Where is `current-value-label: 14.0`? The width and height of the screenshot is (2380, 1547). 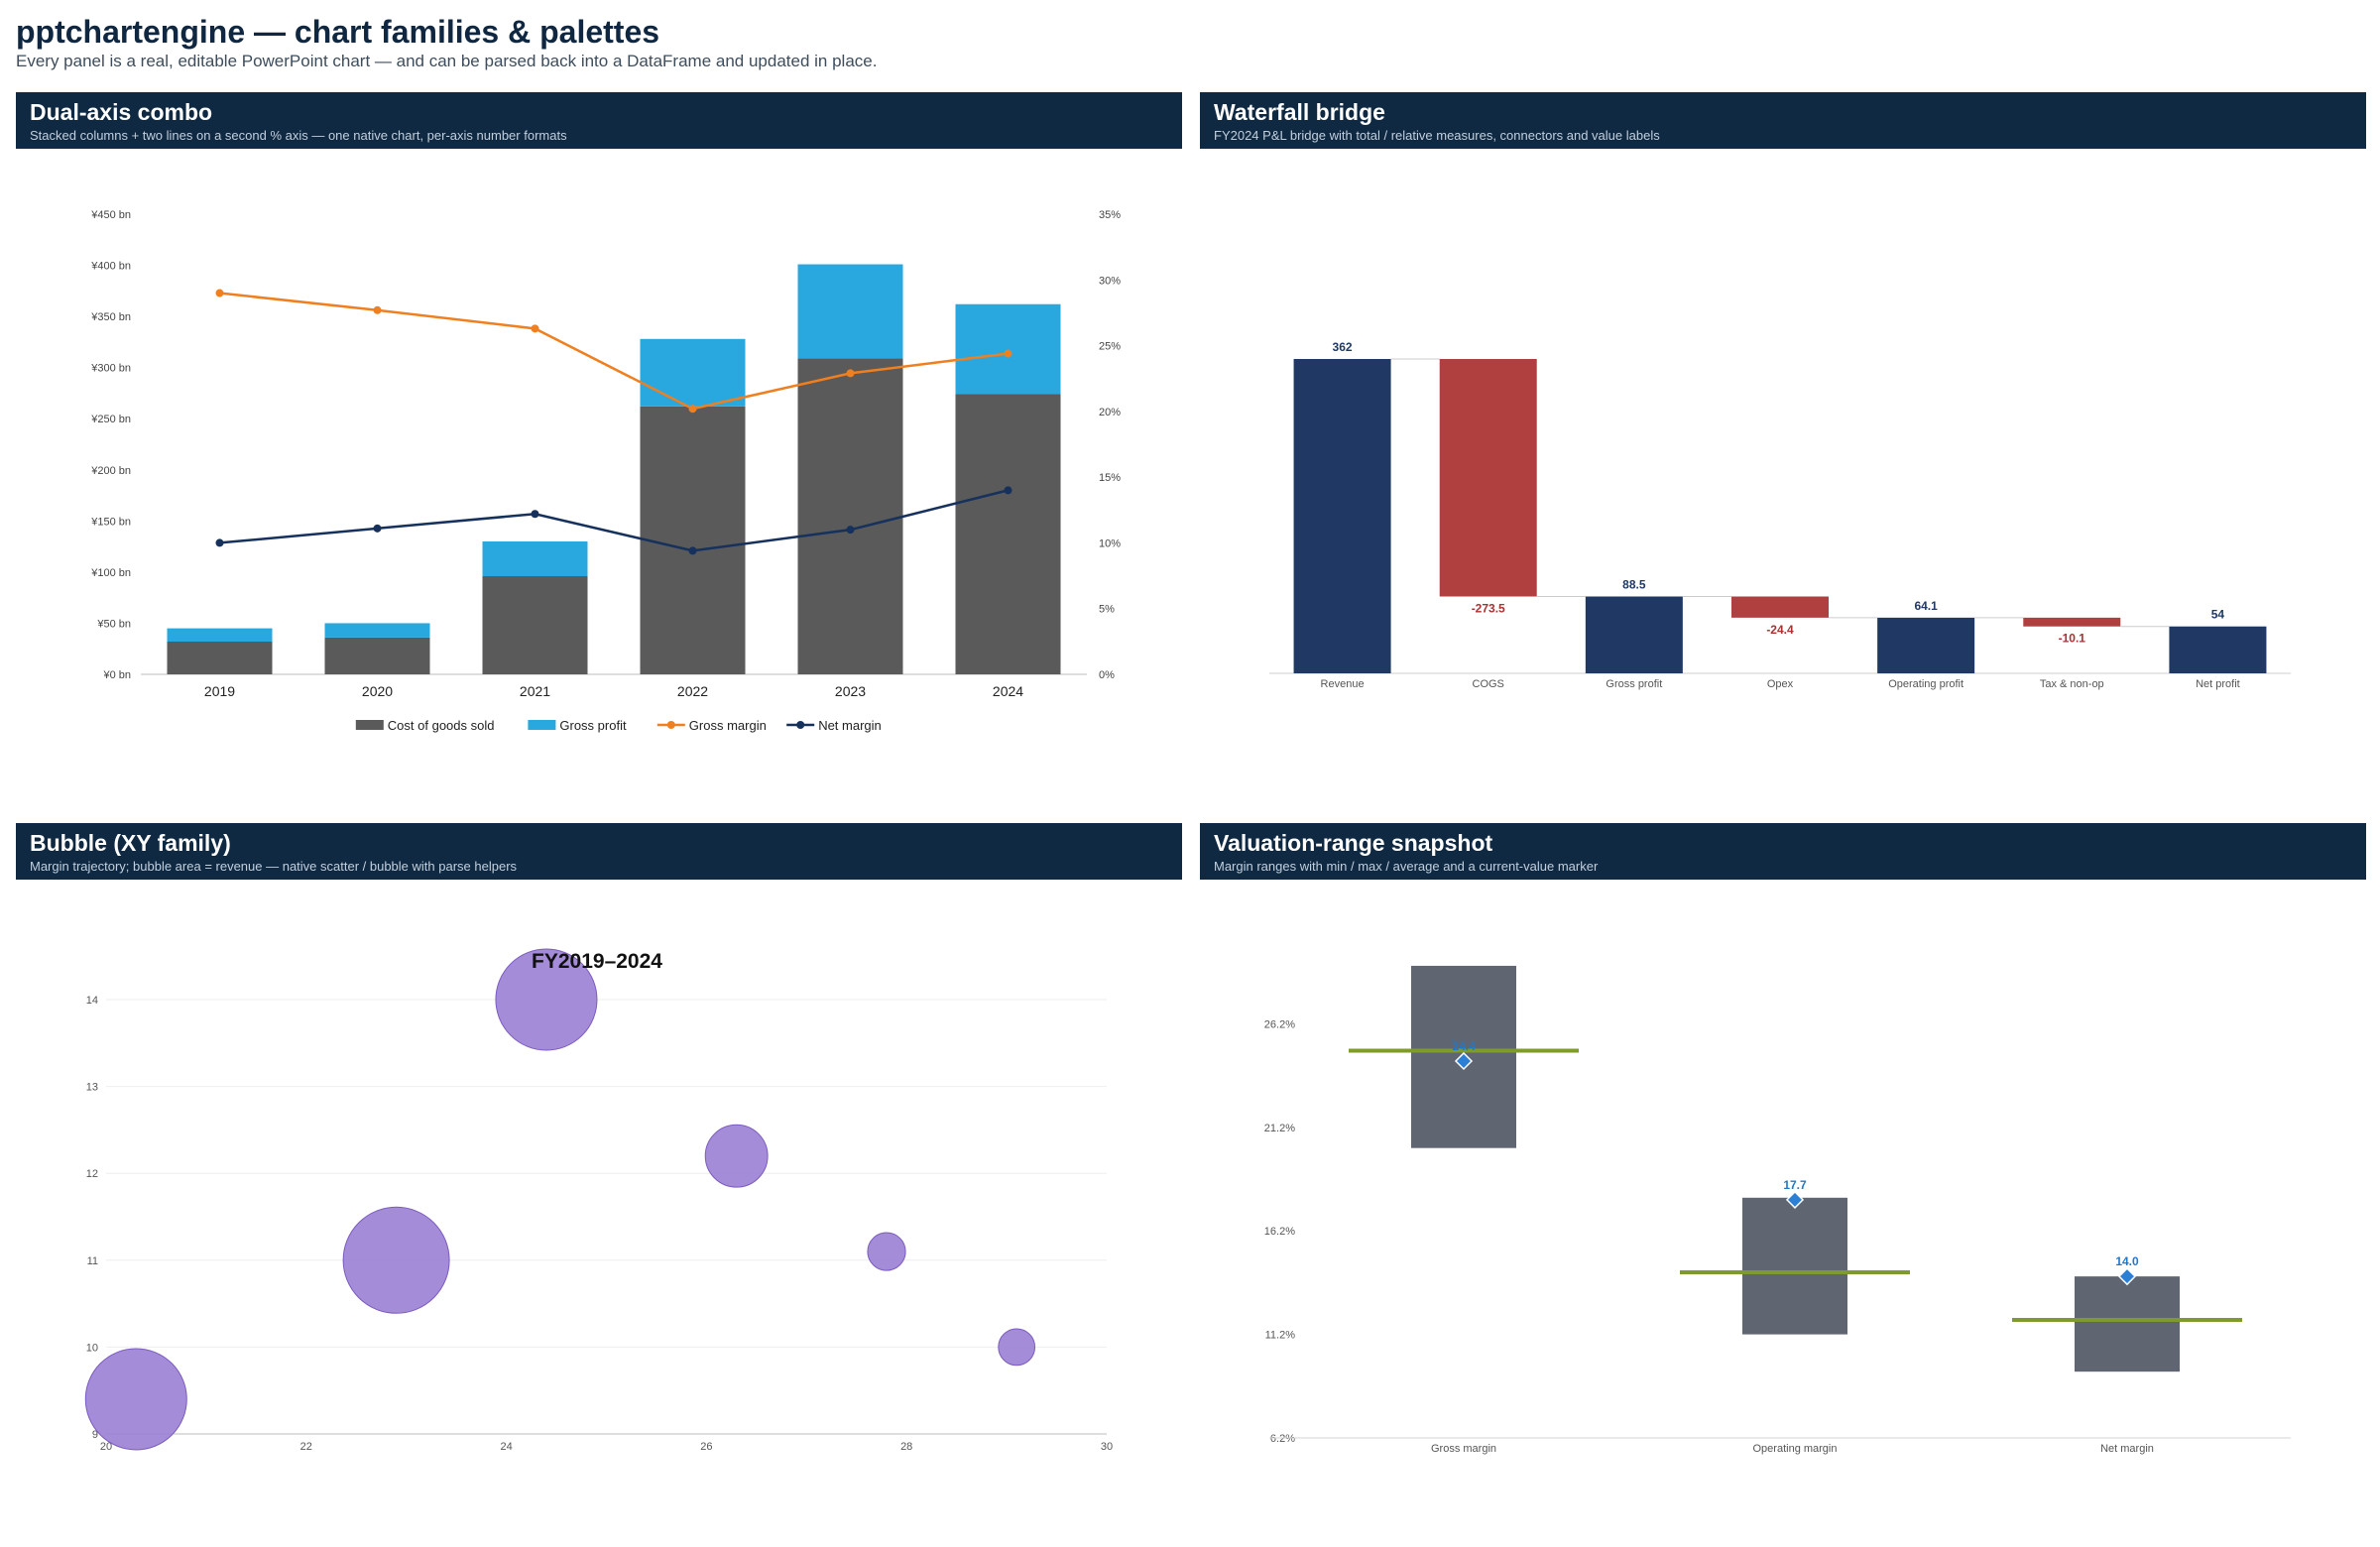 current-value-label: 14.0 is located at coordinates (2127, 1261).